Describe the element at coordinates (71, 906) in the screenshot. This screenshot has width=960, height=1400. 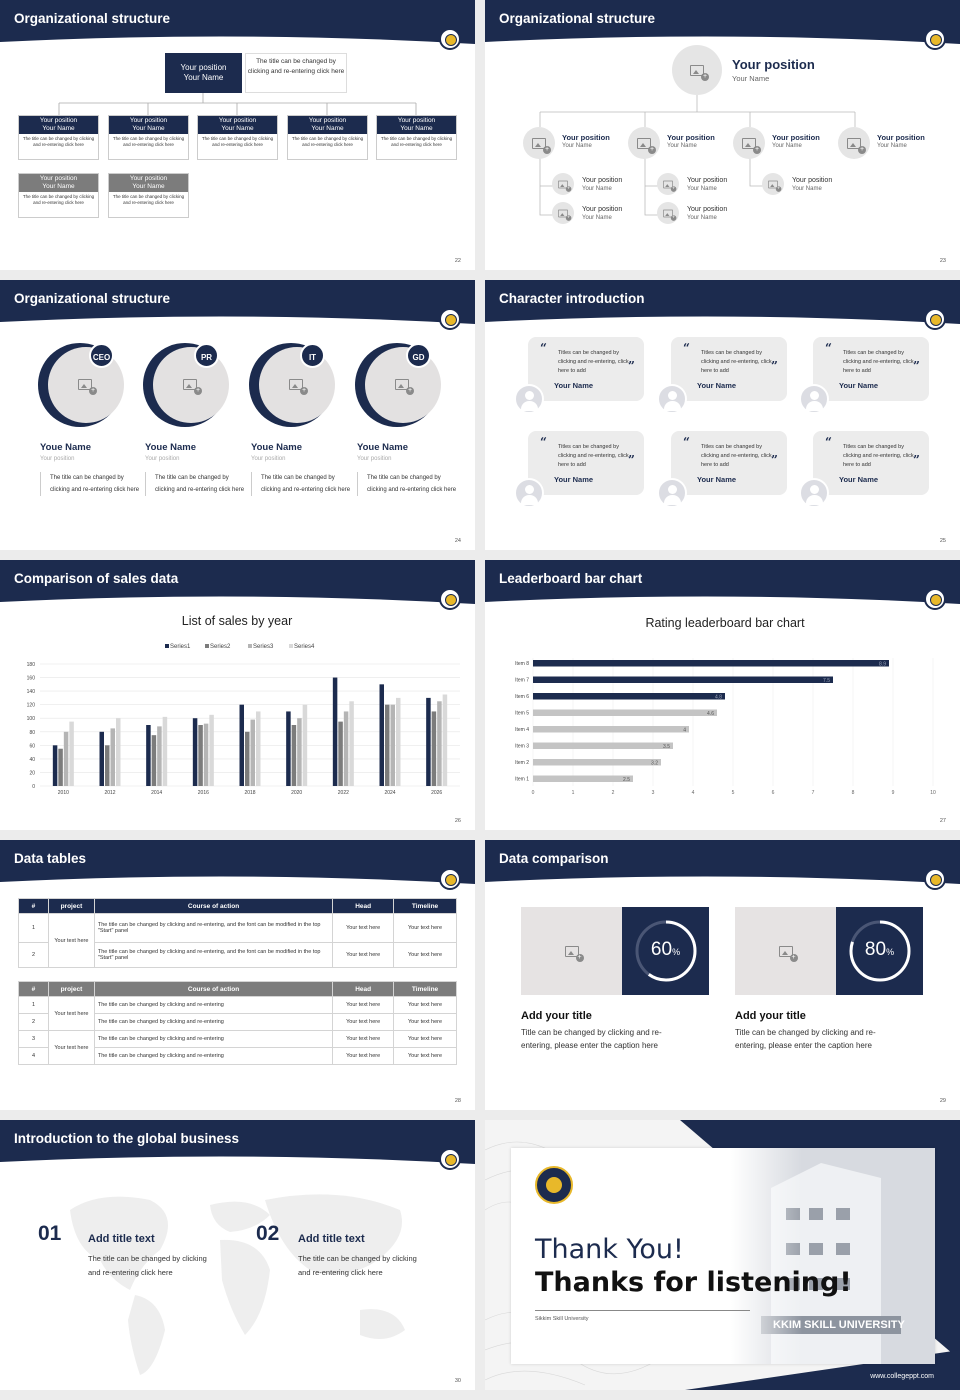
I see `col-header: project` at that location.